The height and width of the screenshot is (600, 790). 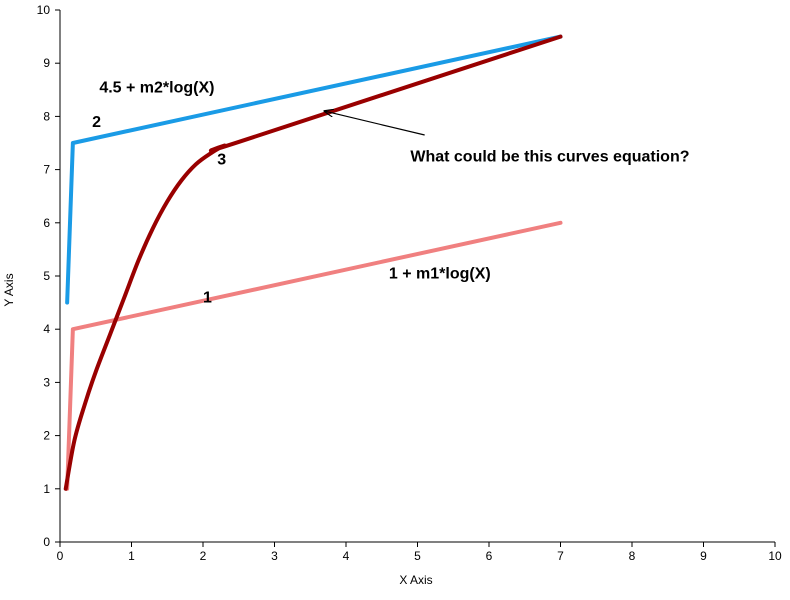 I want to click on annotation-label-1: 1, so click(x=207, y=298).